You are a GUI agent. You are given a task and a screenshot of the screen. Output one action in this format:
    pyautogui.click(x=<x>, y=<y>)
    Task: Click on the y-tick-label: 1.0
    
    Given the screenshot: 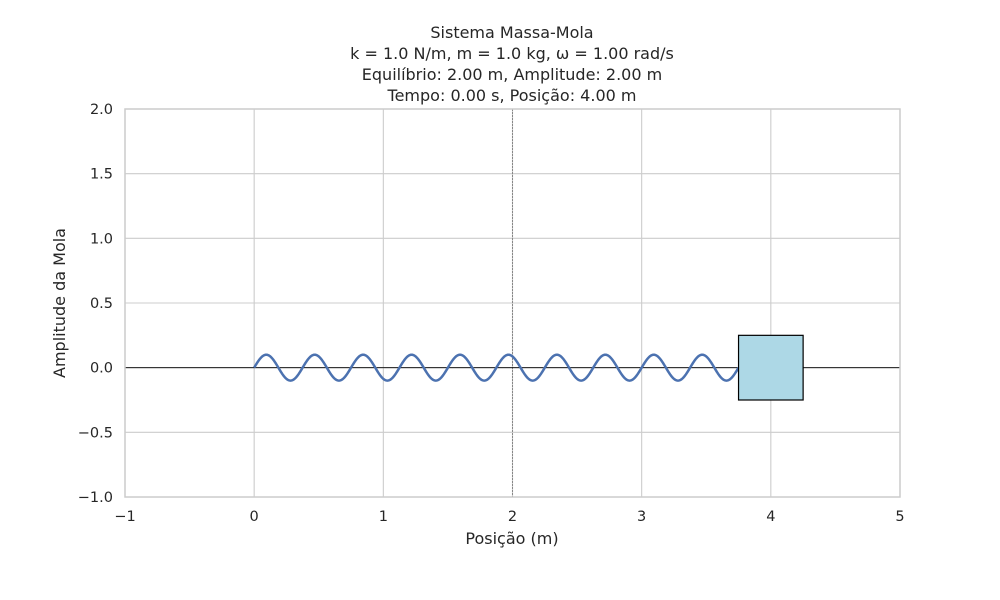 What is the action you would take?
    pyautogui.click(x=101, y=239)
    